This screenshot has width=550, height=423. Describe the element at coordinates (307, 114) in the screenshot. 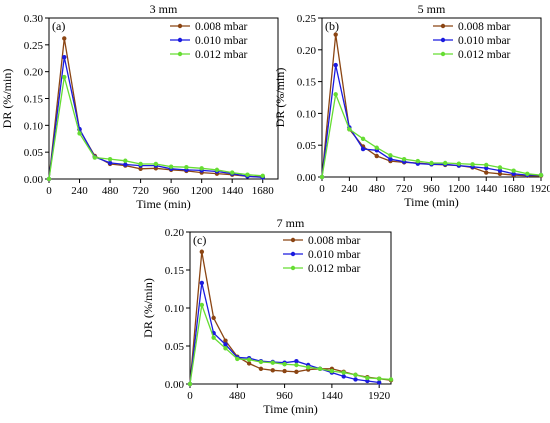

I see `y-tick-label: 0.10` at that location.